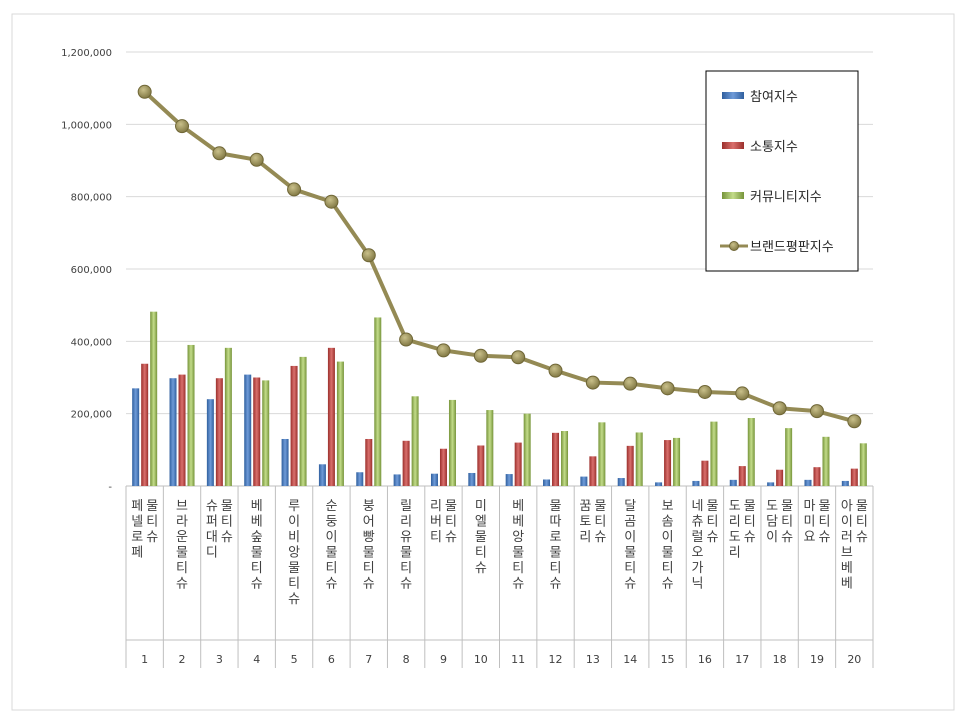 The width and height of the screenshot is (966, 726). What do you see at coordinates (86, 53) in the screenshot?
I see `y-tick-label: 1,200,000` at bounding box center [86, 53].